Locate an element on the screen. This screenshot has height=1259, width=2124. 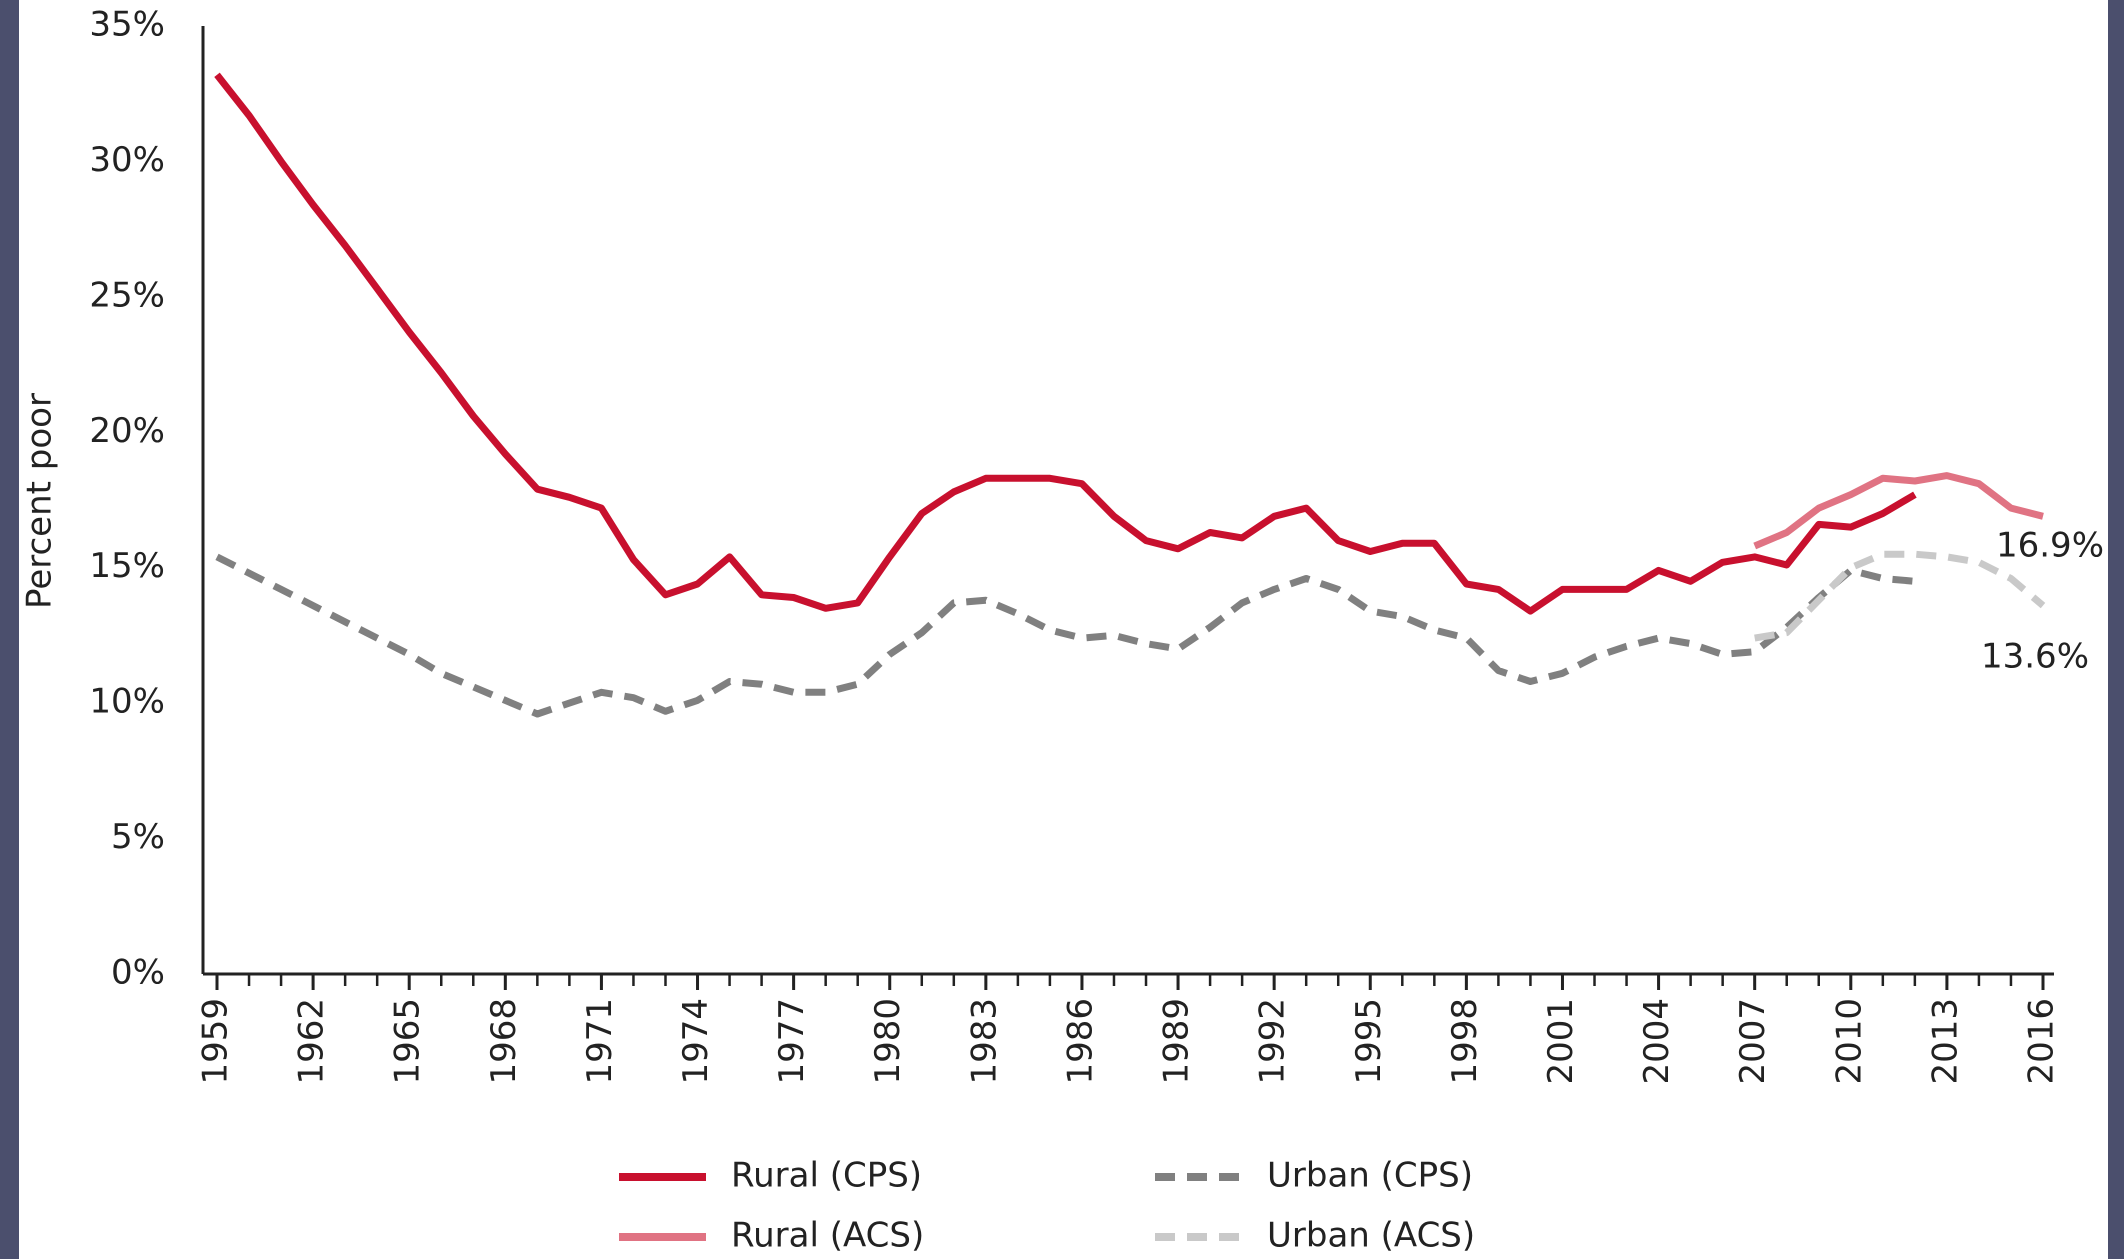
x-tick-label: 2004 is located at coordinates (1657, 1041).